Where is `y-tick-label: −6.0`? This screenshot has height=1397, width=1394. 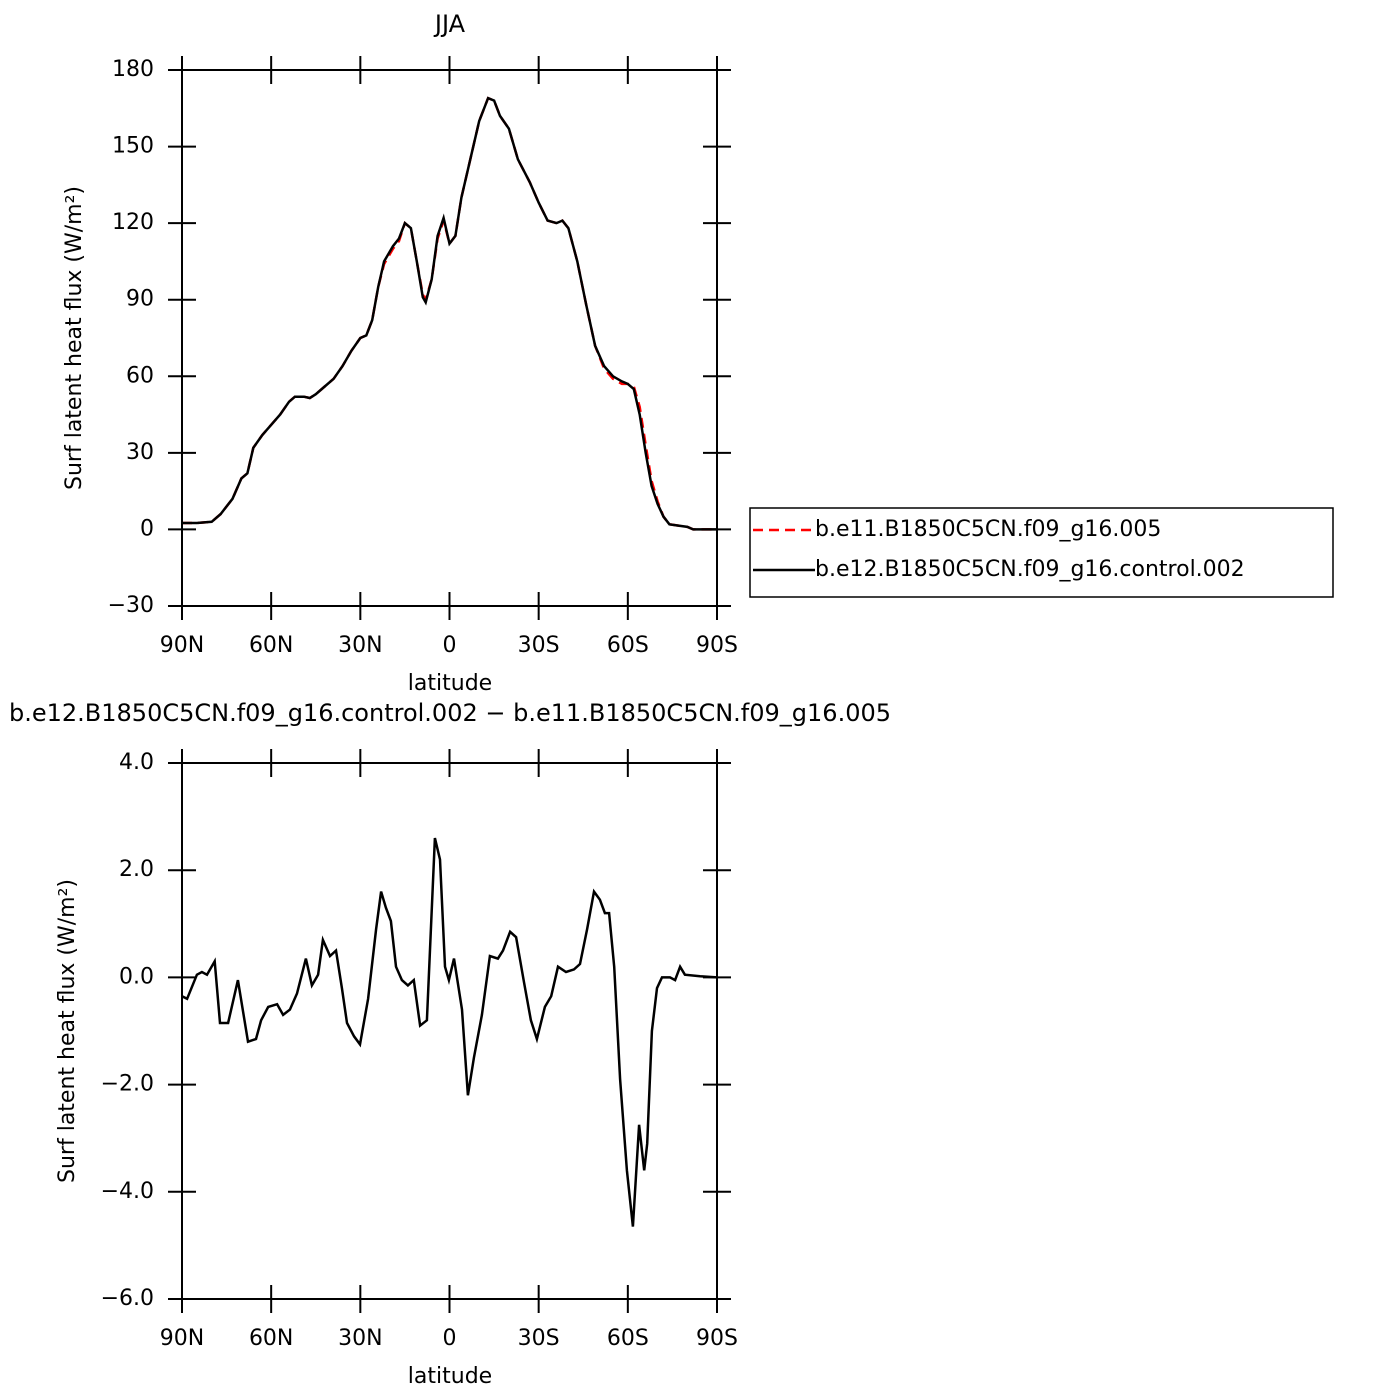 y-tick-label: −6.0 is located at coordinates (127, 1298).